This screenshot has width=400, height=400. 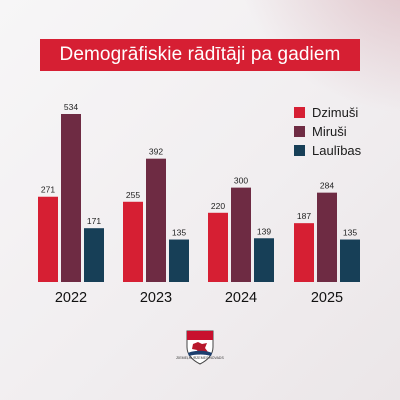 What do you see at coordinates (350, 233) in the screenshot?
I see `data-label-2025-laulības: 135` at bounding box center [350, 233].